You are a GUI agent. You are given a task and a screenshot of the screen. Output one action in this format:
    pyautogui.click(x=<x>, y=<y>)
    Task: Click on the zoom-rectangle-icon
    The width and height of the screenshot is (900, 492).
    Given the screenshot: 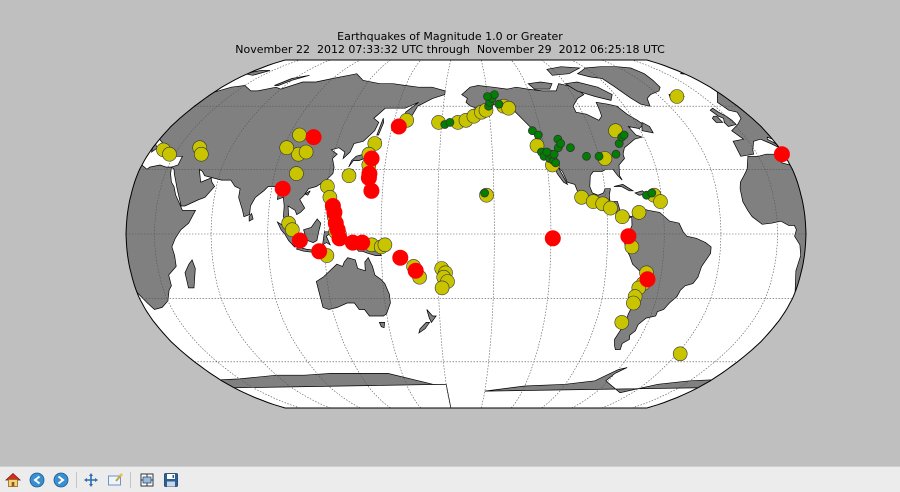 What is the action you would take?
    pyautogui.click(x=115, y=480)
    